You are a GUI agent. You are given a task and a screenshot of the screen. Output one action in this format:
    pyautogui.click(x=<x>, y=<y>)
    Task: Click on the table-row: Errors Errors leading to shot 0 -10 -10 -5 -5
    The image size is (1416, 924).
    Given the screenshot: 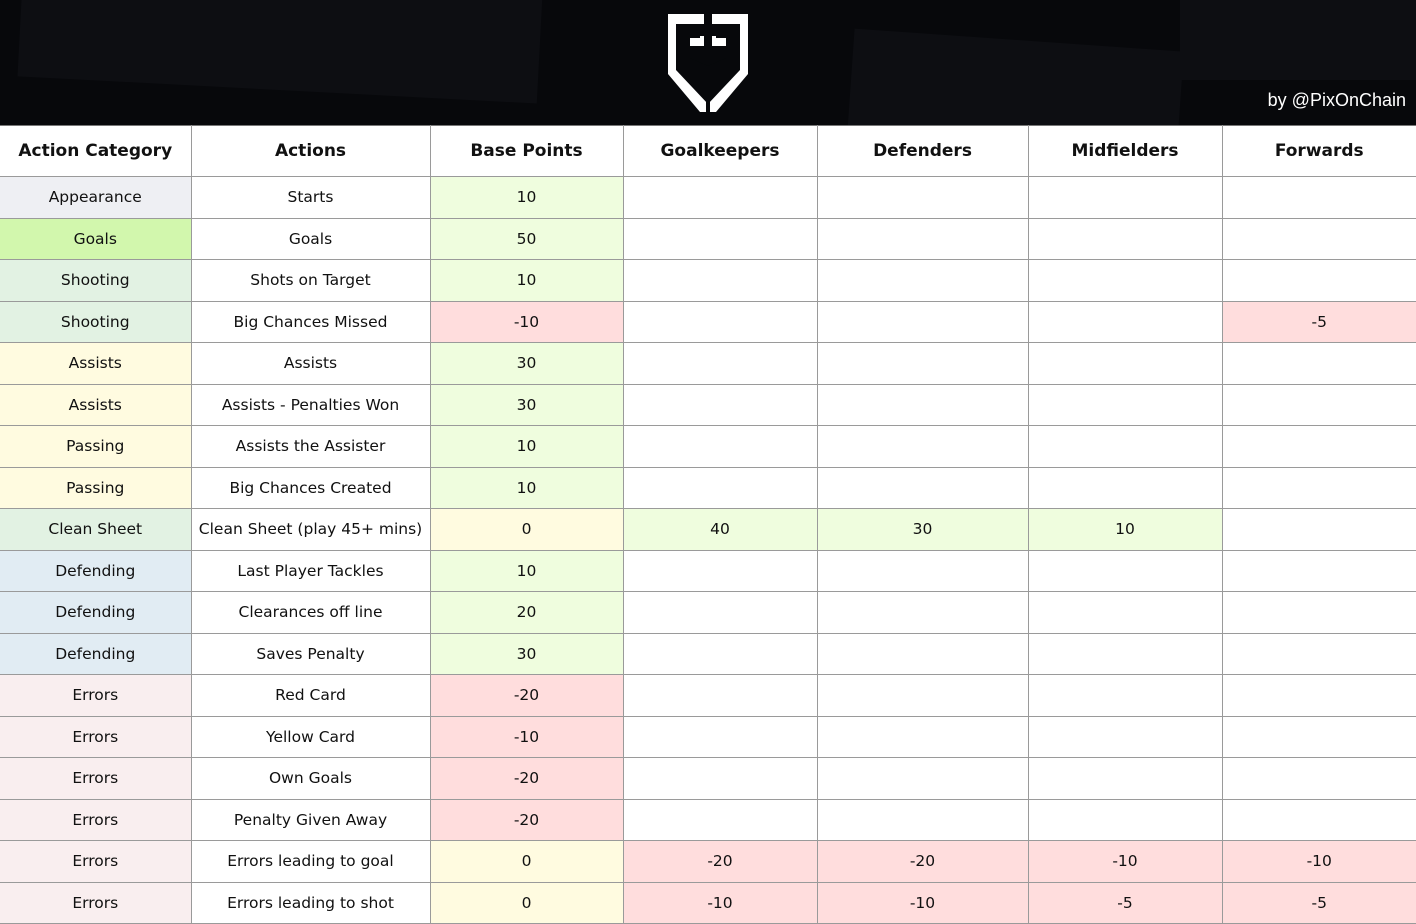 What is the action you would take?
    pyautogui.click(x=708, y=902)
    